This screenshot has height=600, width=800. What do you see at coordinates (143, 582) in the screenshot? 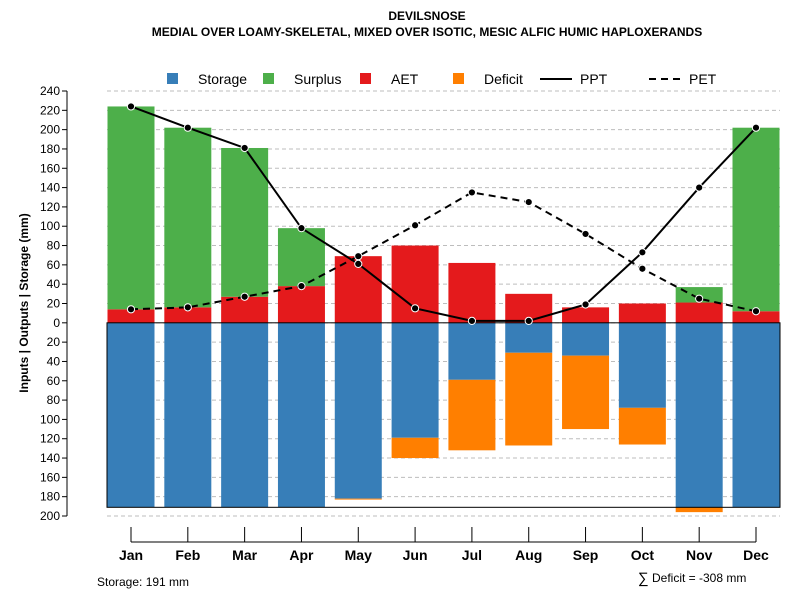
I see `storage-footnote: Storage: 191 mm` at bounding box center [143, 582].